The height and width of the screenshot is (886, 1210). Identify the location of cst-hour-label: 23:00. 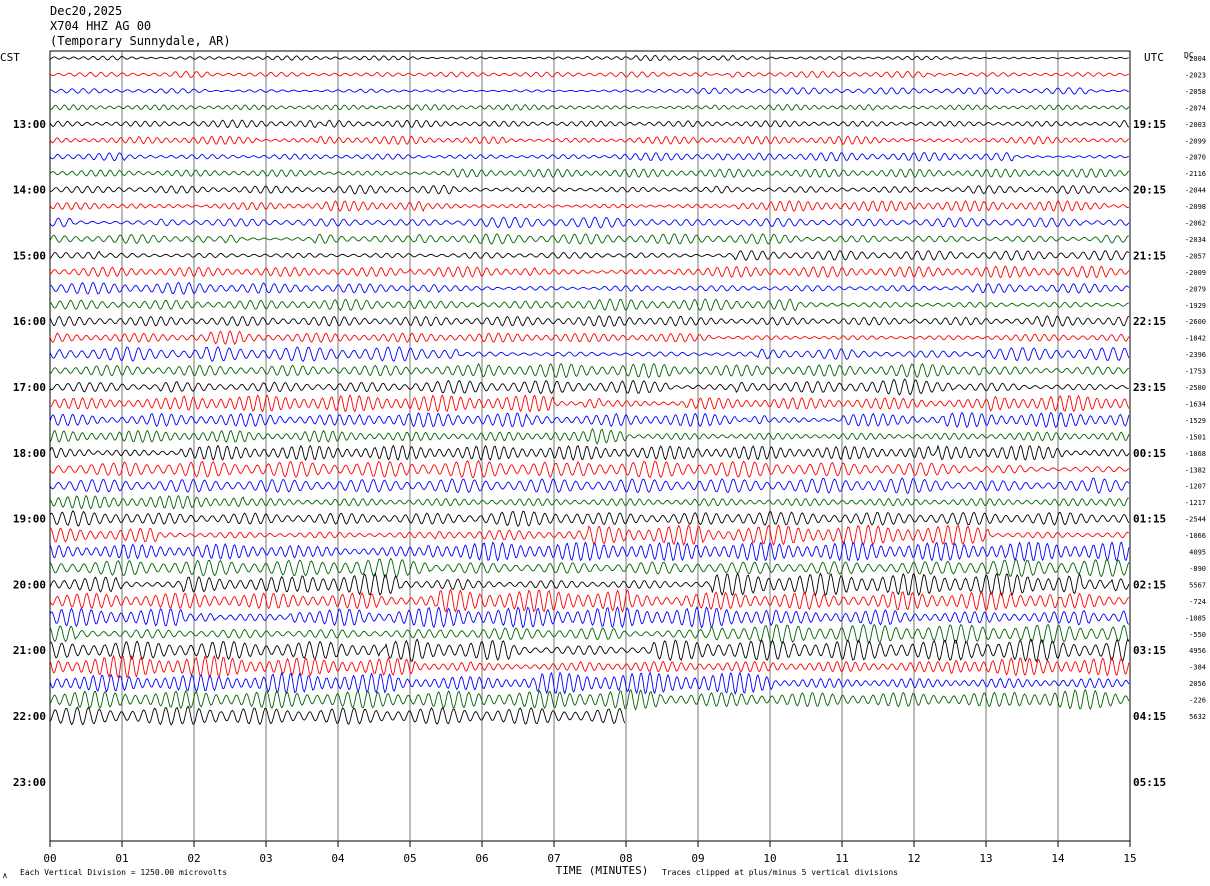
(29, 782).